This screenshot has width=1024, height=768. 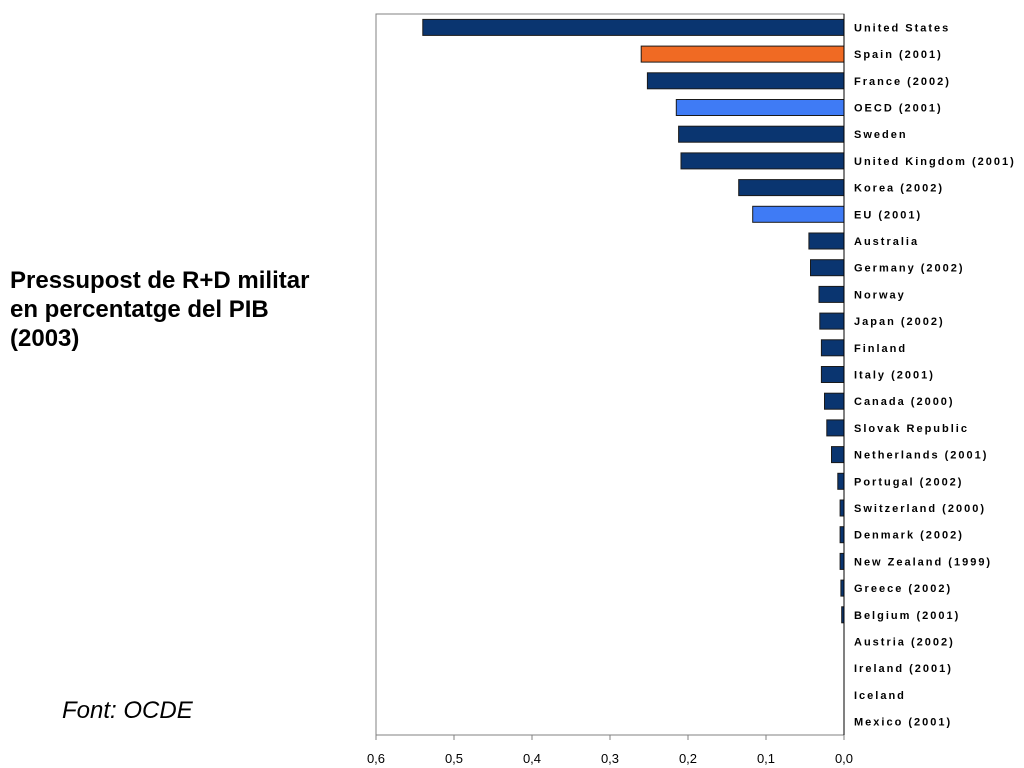 I want to click on category-label-mexico-2001: Mexico (2001), so click(x=903, y=723).